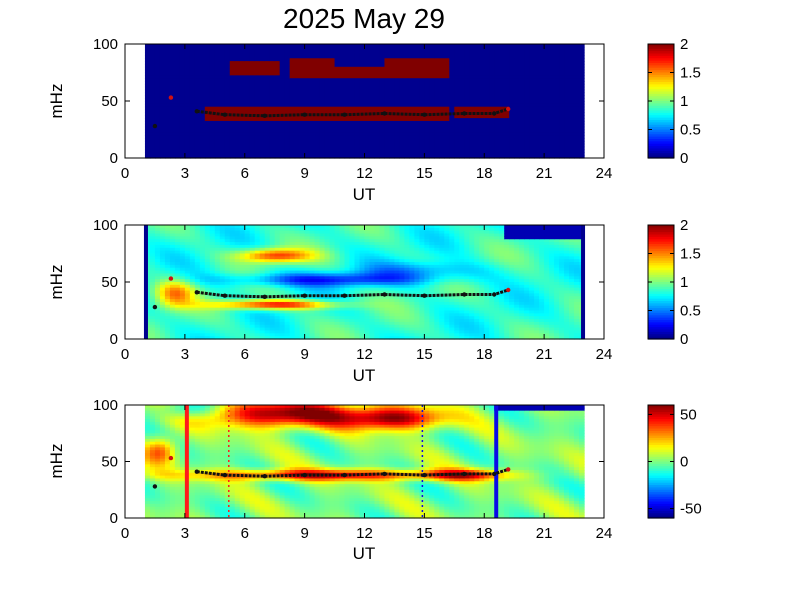 Image resolution: width=801 pixels, height=600 pixels. I want to click on colorbar-swatch, so click(661, 88).